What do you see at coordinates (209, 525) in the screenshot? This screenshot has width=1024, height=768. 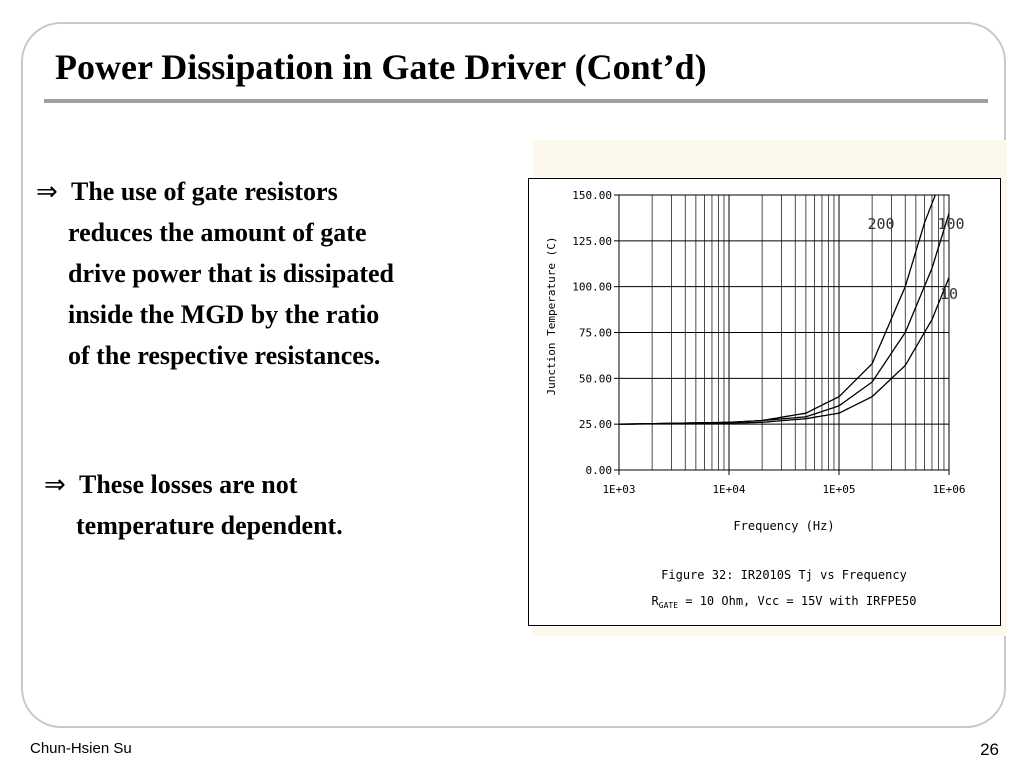 I see `bullet-2-line-2: temperature dependent.` at bounding box center [209, 525].